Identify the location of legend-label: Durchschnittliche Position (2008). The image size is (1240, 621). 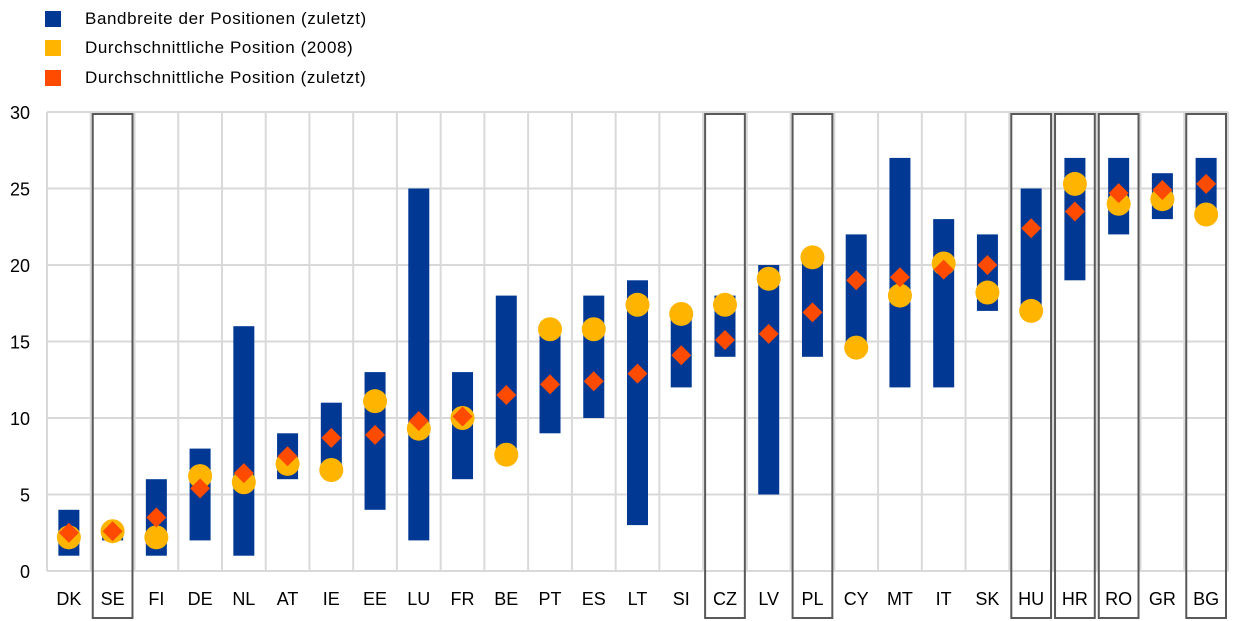
(219, 48).